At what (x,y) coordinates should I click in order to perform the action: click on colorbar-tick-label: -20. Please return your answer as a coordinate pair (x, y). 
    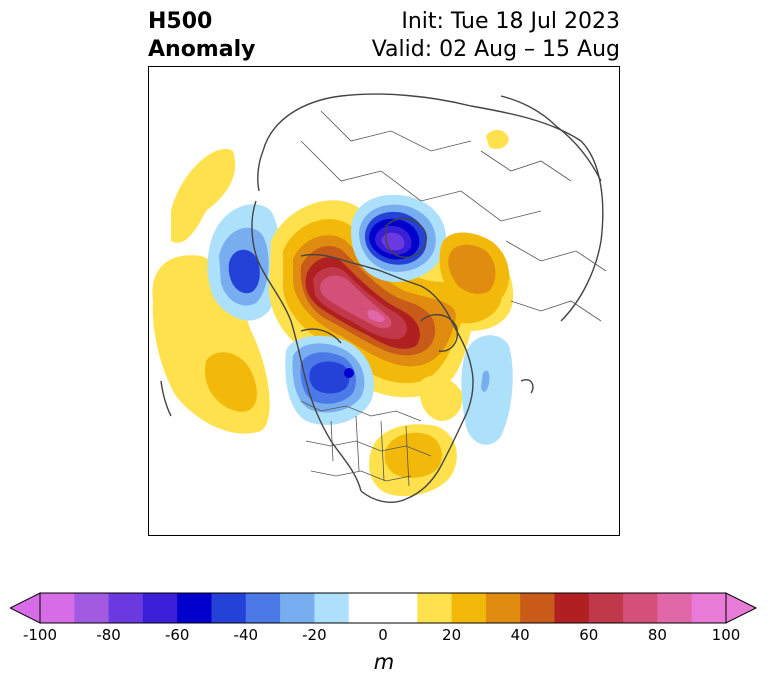
    Looking at the image, I should click on (314, 635).